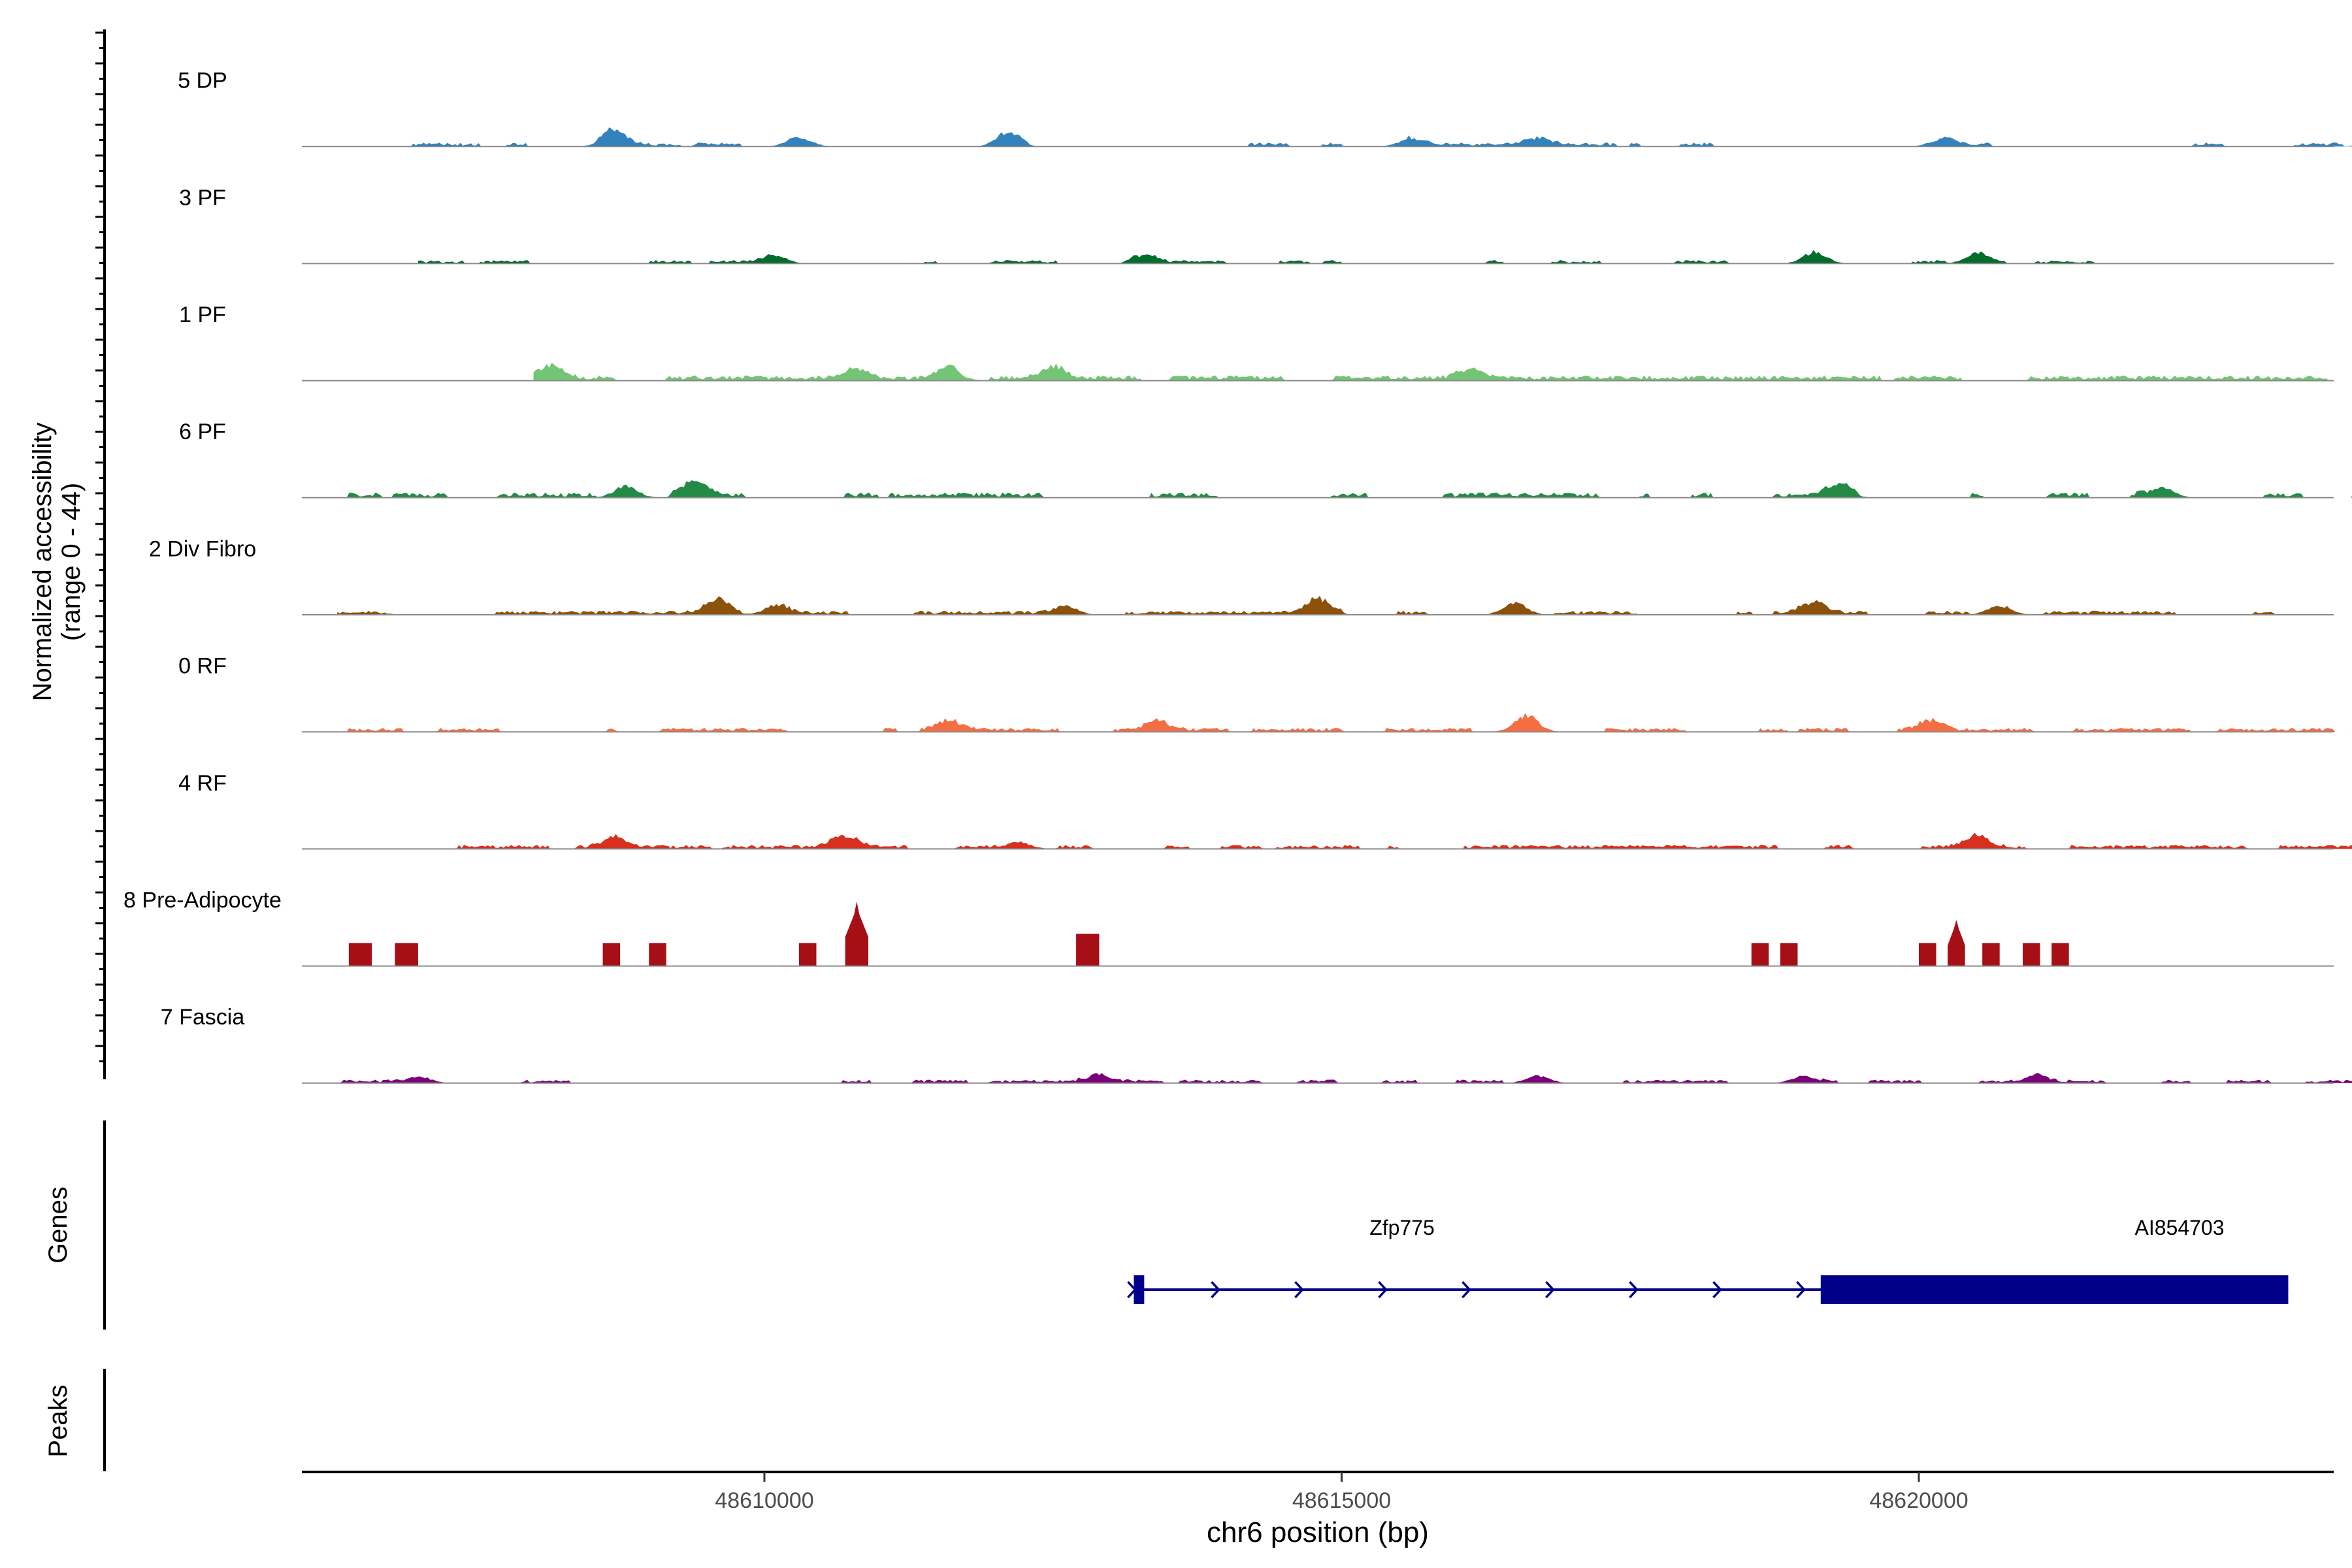 This screenshot has width=2352, height=1568. Describe the element at coordinates (202, 666) in the screenshot. I see `track-label: 0 RF` at that location.